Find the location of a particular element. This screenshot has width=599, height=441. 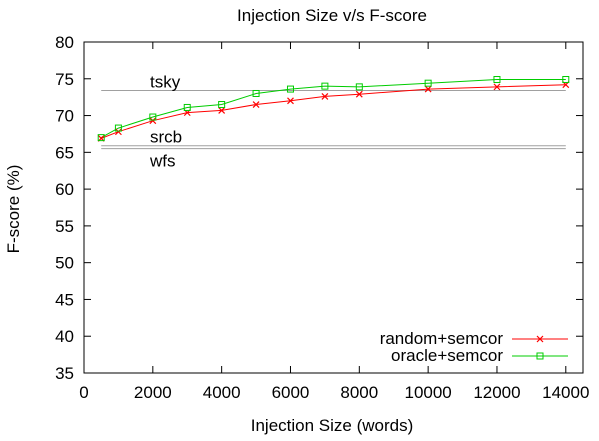

y-tick-label: 70 is located at coordinates (64, 116).